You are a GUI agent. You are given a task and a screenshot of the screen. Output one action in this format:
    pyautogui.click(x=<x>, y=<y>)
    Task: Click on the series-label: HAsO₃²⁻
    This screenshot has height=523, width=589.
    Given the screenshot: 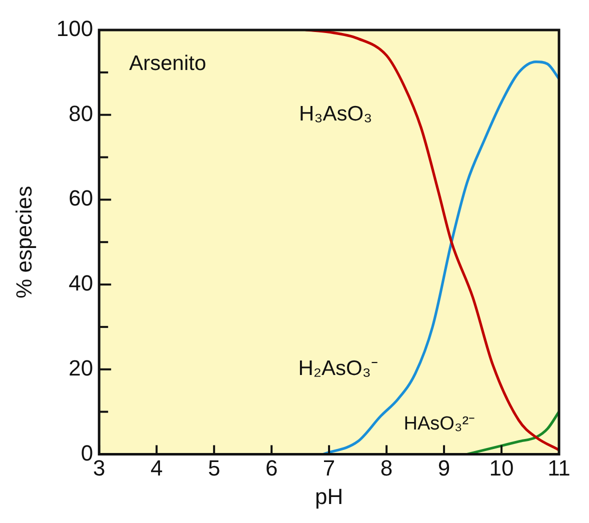 What is the action you would take?
    pyautogui.click(x=439, y=424)
    